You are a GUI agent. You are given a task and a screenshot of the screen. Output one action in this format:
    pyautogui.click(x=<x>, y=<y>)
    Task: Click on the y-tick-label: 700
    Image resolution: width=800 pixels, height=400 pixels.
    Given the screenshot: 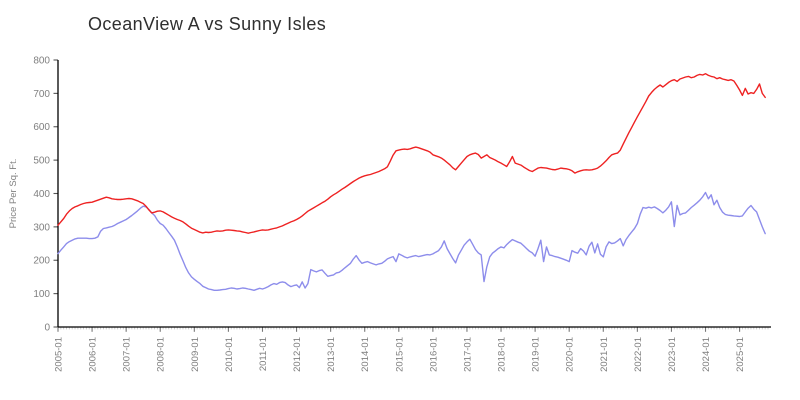 What is the action you would take?
    pyautogui.click(x=41, y=94)
    